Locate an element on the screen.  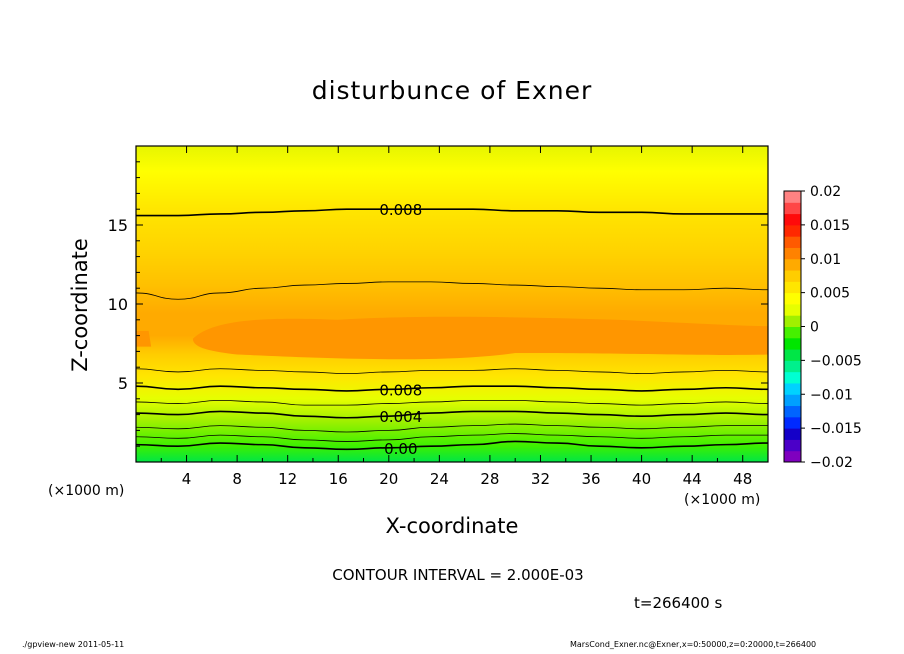
y-tick-label: 10 is located at coordinates (118, 304).